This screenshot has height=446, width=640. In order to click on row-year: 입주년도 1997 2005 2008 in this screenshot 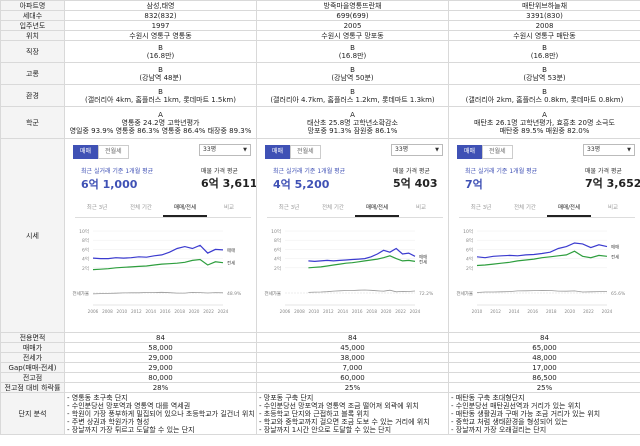, I will do `click(320, 25)`.